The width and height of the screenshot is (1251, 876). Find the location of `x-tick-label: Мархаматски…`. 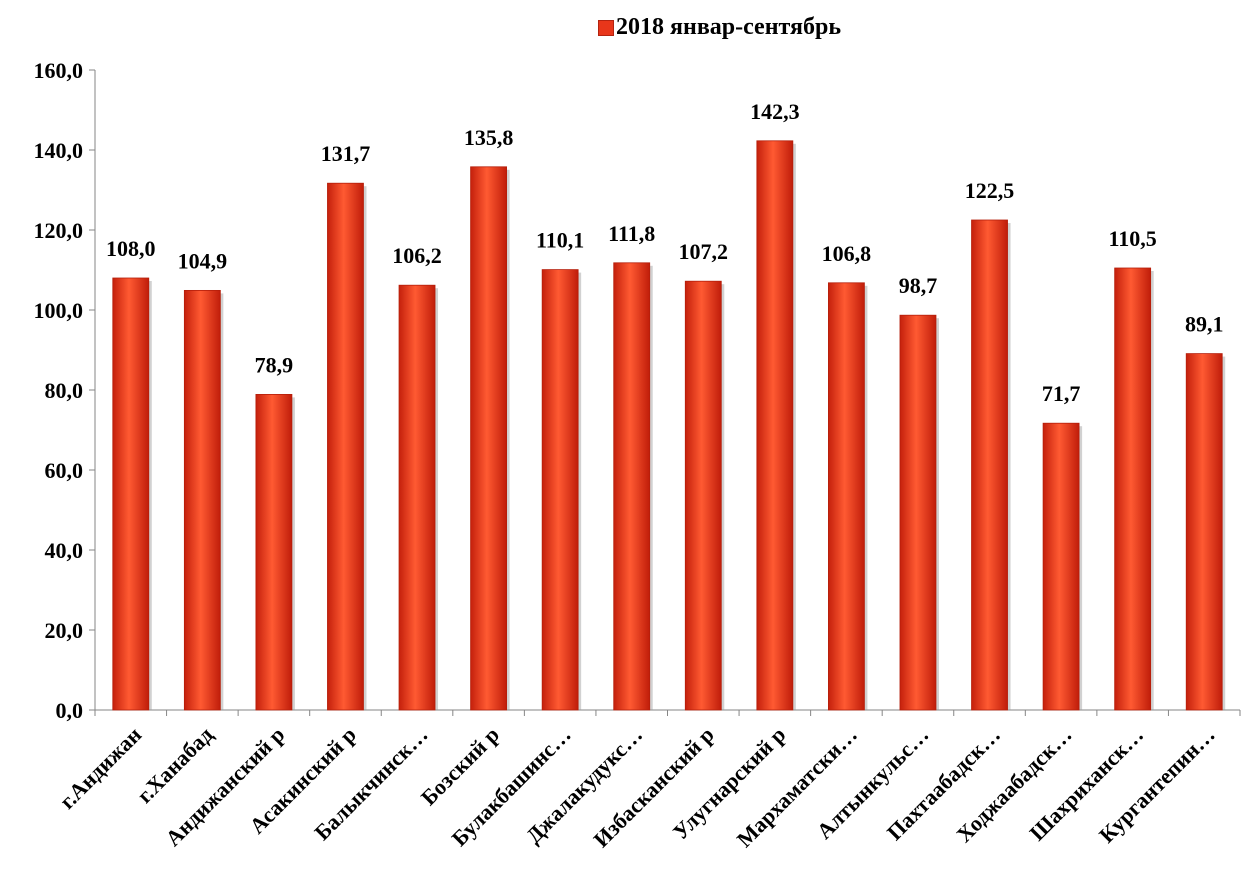

x-tick-label: Мархаматски… is located at coordinates (797, 787).